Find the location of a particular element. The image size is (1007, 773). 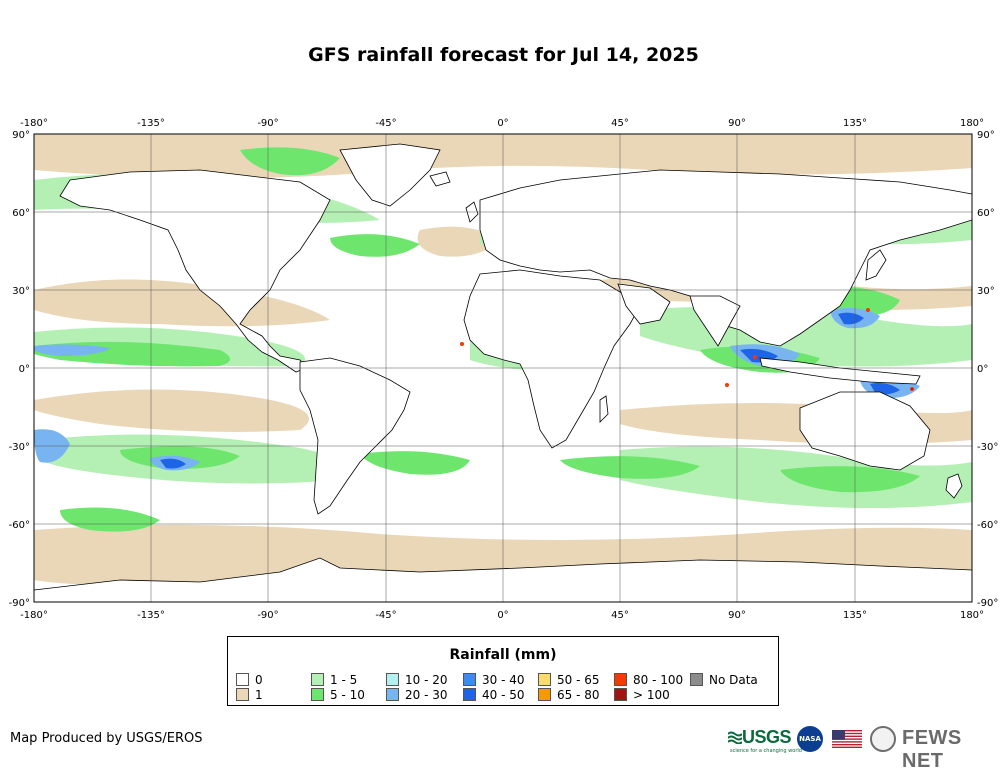

usgs-wave-icon is located at coordinates (735, 737).